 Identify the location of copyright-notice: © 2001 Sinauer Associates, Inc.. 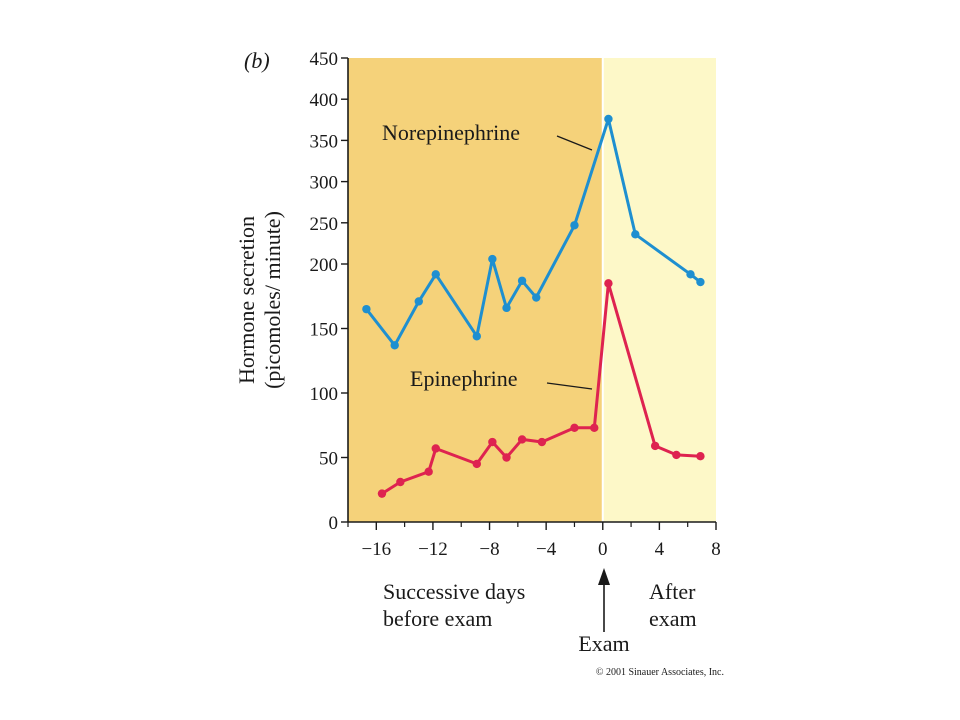
(660, 672).